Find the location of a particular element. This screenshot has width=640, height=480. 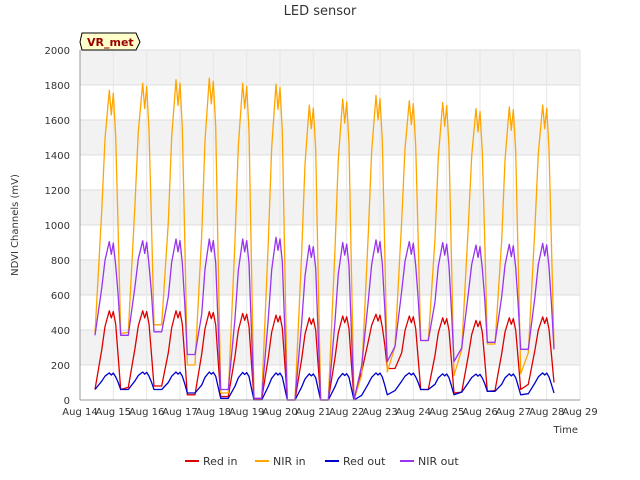

x-tick-label: Aug 22 is located at coordinates (346, 412).